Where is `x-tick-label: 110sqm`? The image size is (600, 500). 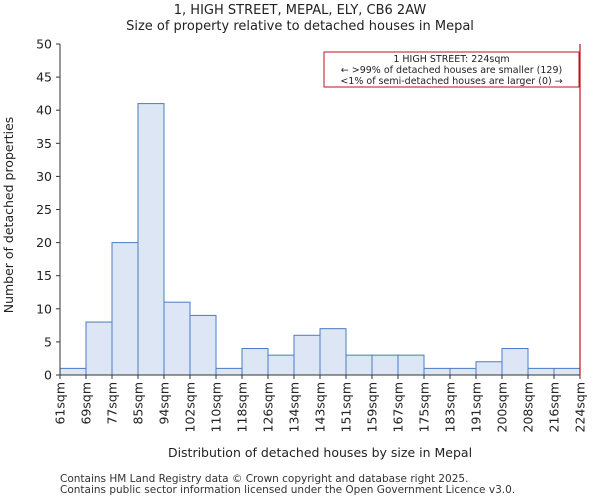
x-tick-label: 110sqm is located at coordinates (216, 407).